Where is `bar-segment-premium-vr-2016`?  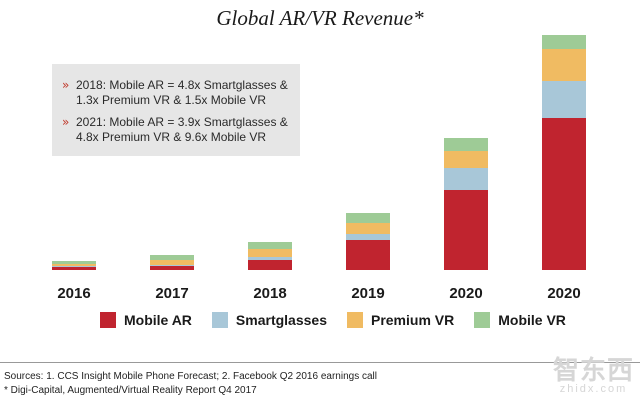
bar-segment-premium-vr-2016 is located at coordinates (74, 265).